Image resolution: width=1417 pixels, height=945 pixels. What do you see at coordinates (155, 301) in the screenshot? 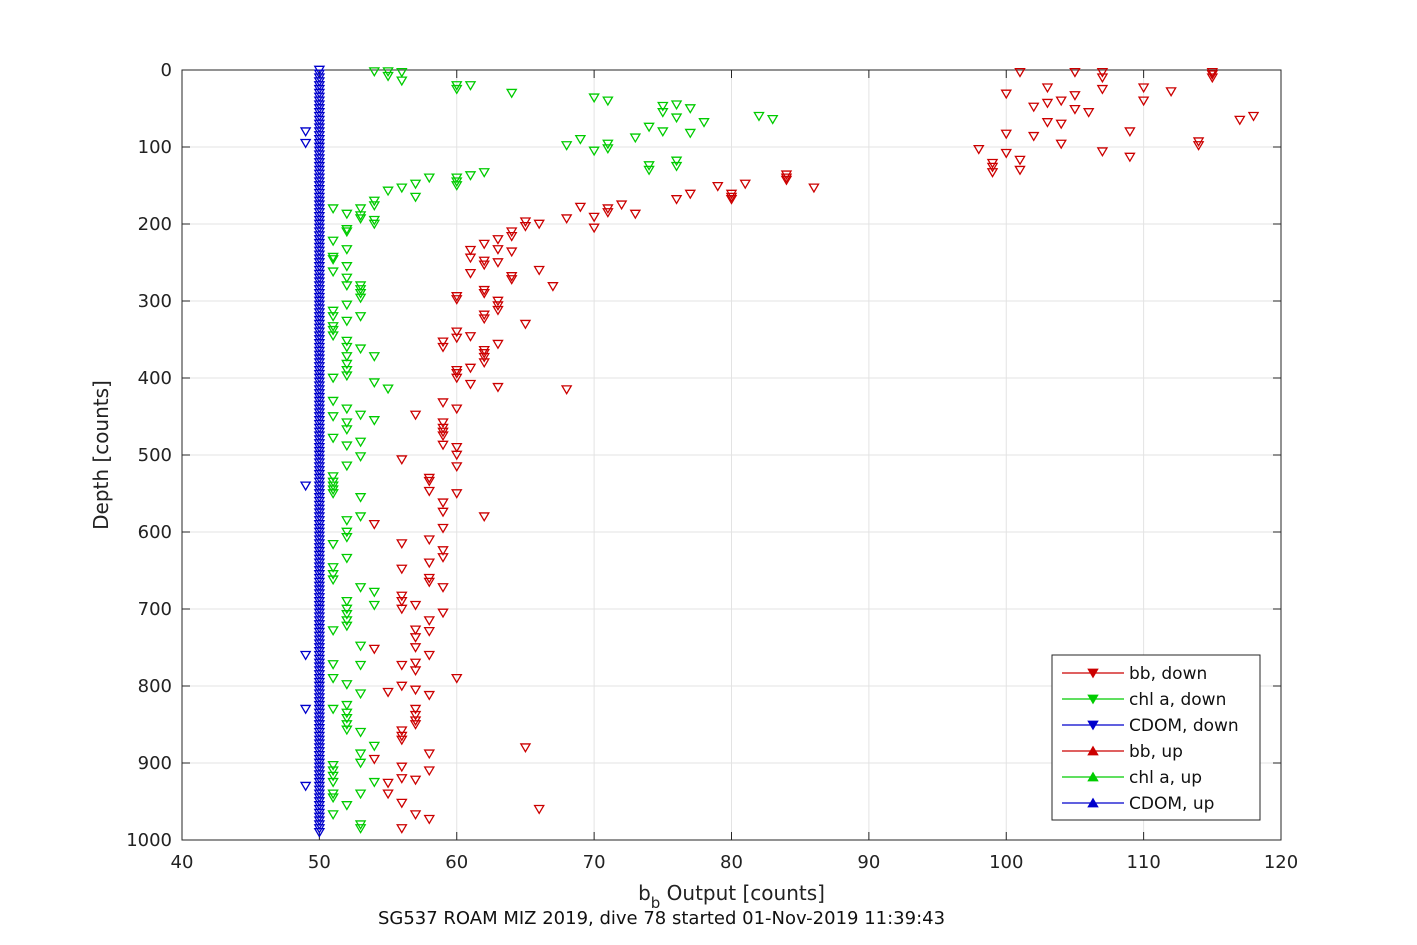
I see `y-tick-label: 300` at bounding box center [155, 301].